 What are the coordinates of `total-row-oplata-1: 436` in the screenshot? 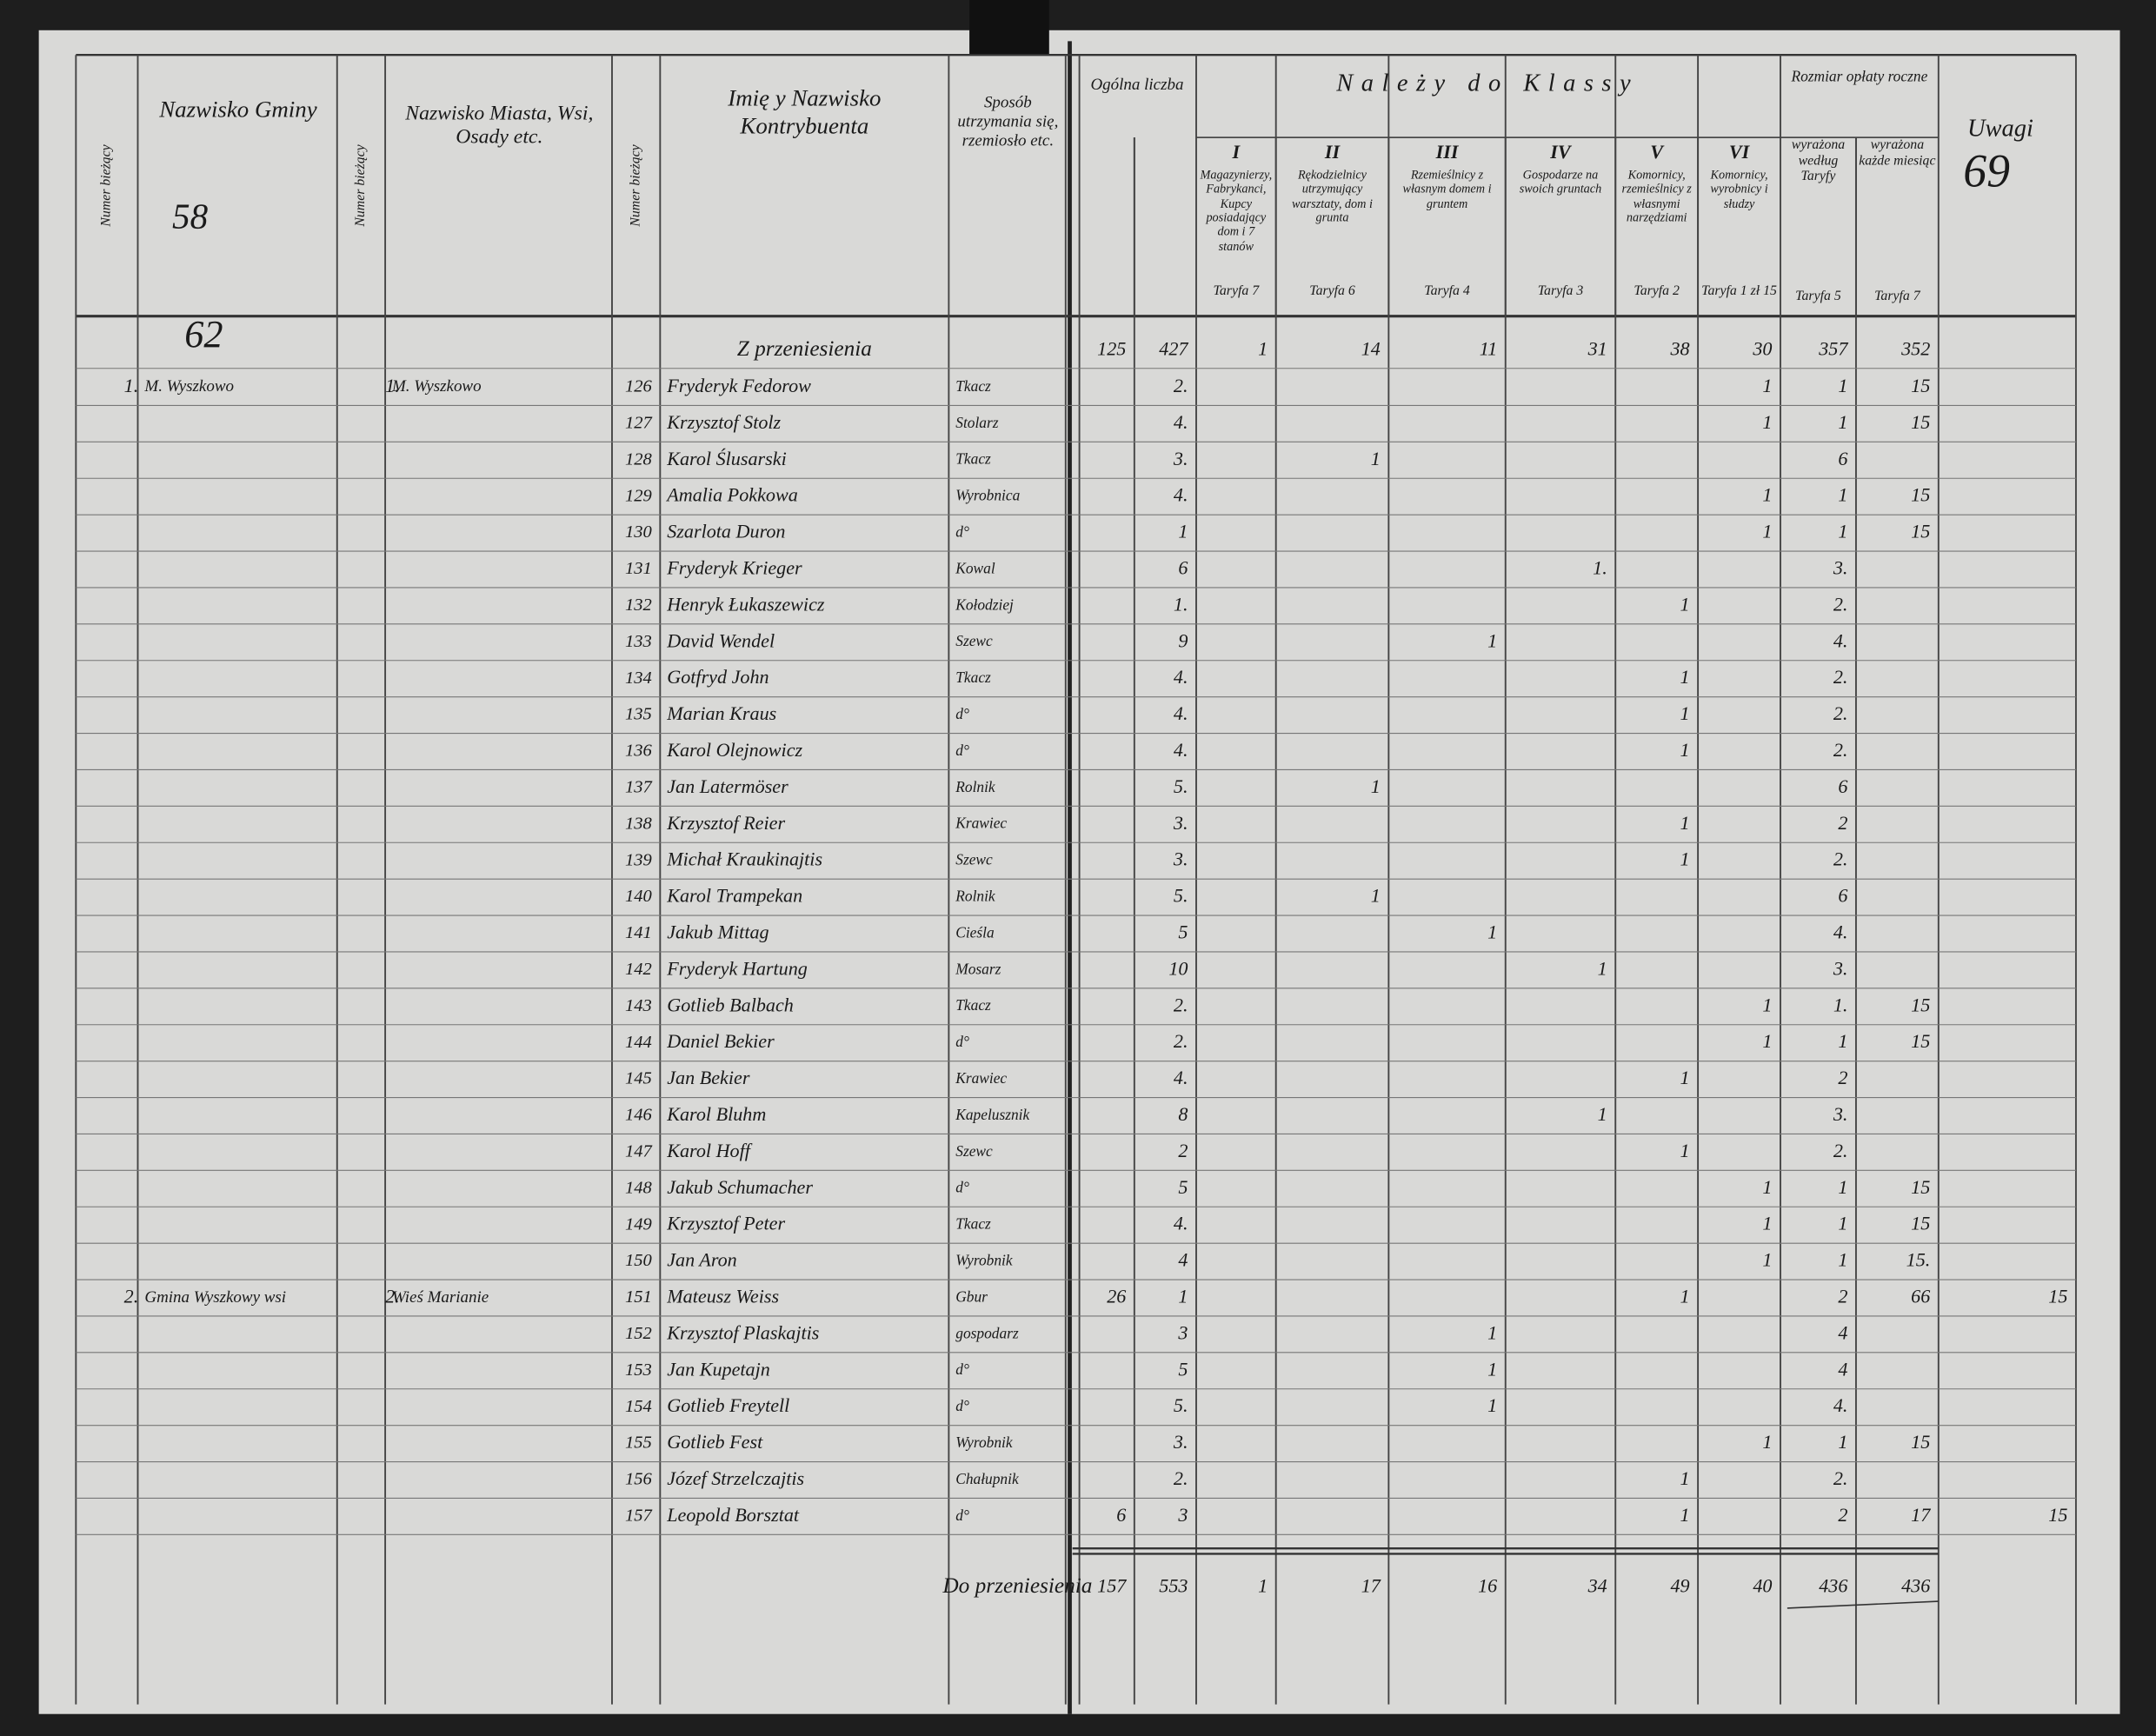 It's located at (1833, 1585).